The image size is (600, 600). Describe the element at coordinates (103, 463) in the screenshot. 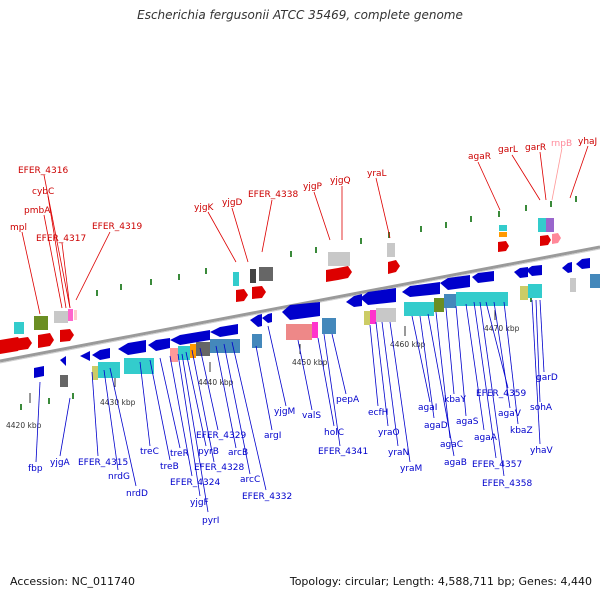

I see `gene-label: EFER_4315` at that location.